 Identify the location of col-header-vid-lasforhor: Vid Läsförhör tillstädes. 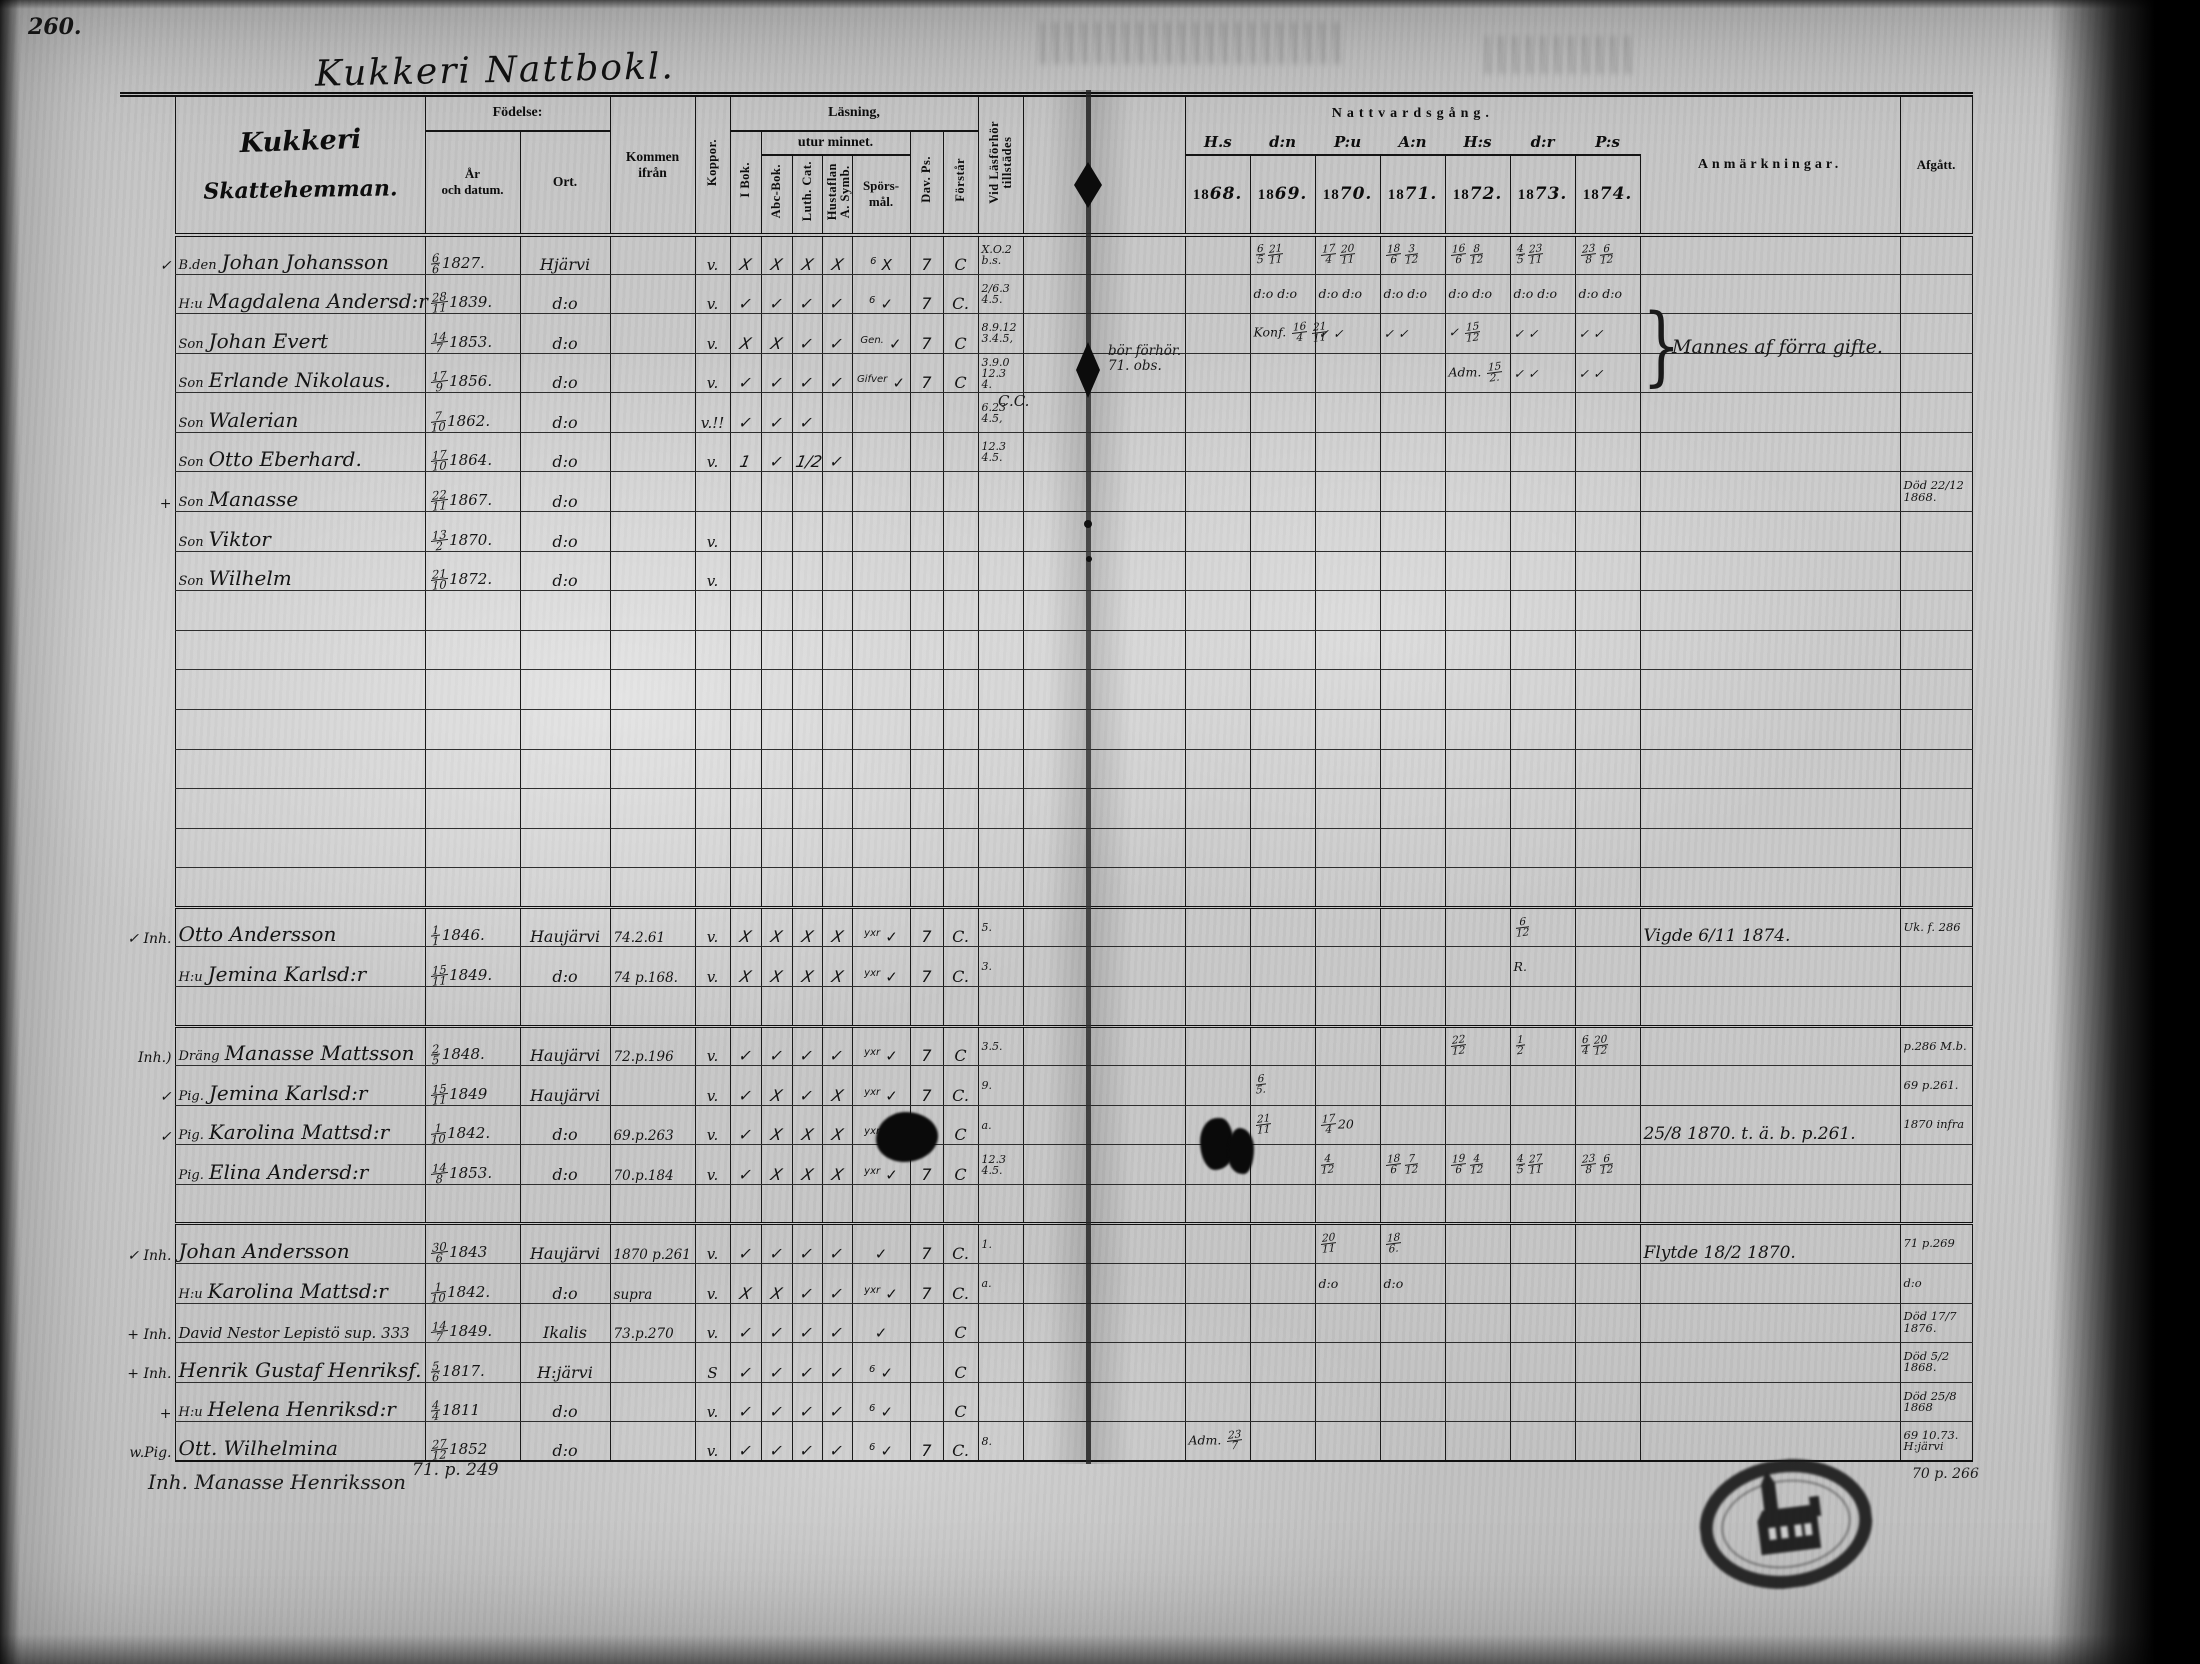
(1001, 164).